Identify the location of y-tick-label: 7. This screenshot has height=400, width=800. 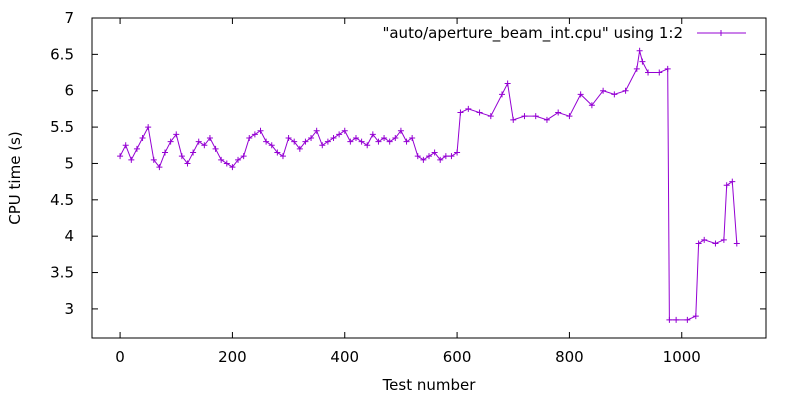
(69, 18).